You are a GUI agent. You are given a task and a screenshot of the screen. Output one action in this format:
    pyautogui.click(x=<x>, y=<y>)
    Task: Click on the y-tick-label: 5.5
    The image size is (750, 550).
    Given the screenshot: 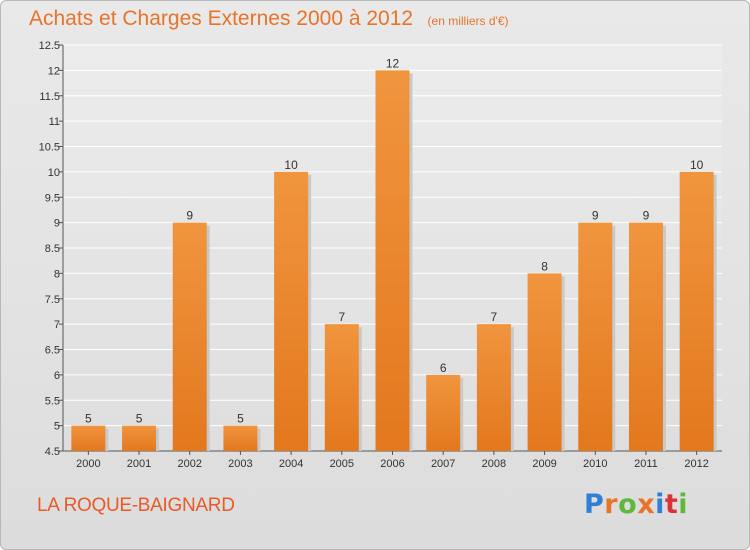 What is the action you would take?
    pyautogui.click(x=52, y=401)
    